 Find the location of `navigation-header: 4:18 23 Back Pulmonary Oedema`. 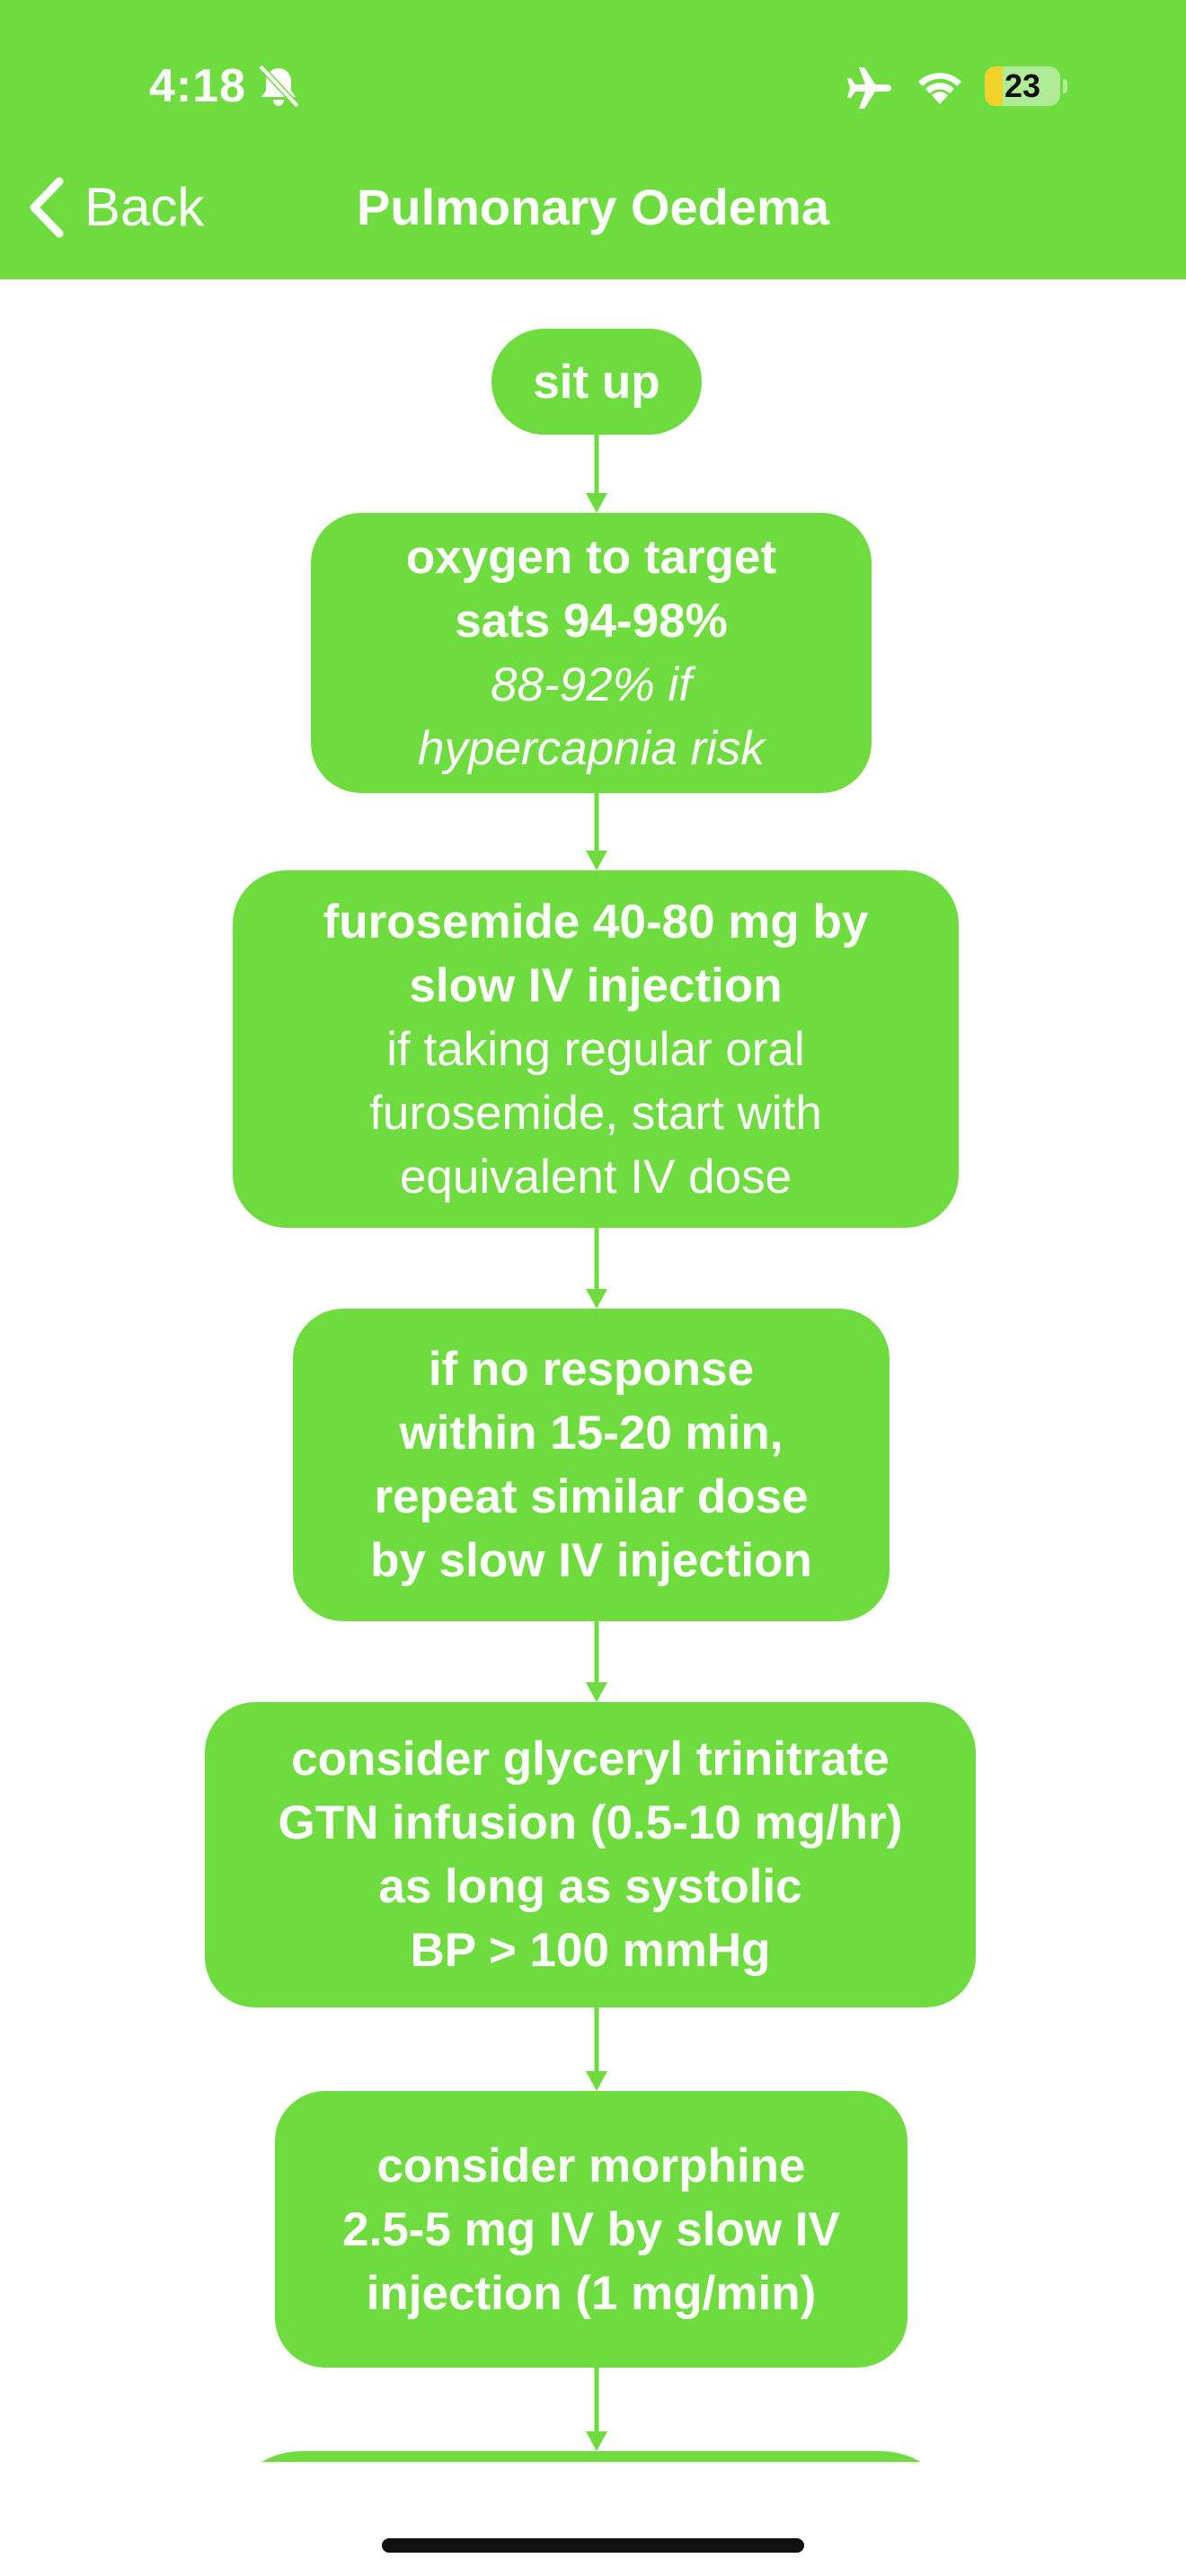

navigation-header: 4:18 23 Back Pulmonary Oedema is located at coordinates (593, 139).